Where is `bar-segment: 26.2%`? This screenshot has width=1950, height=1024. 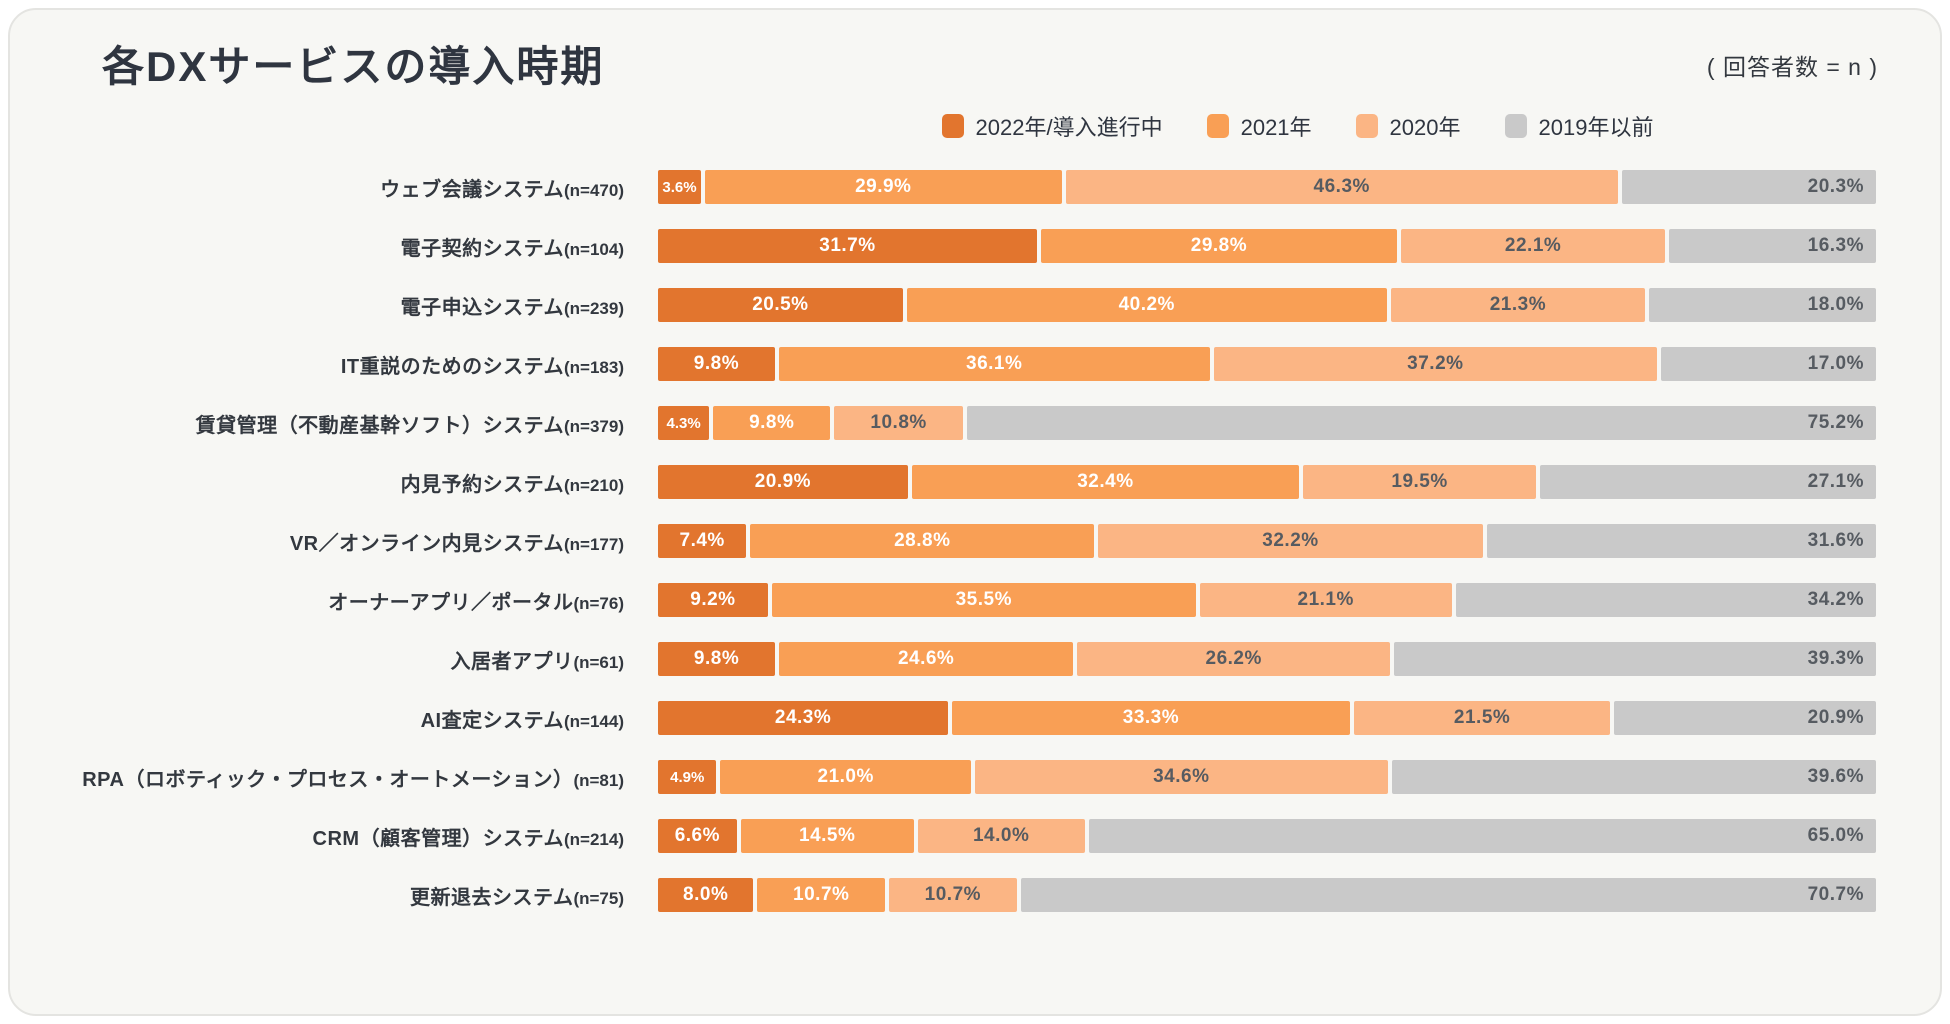 bar-segment: 26.2% is located at coordinates (1234, 659).